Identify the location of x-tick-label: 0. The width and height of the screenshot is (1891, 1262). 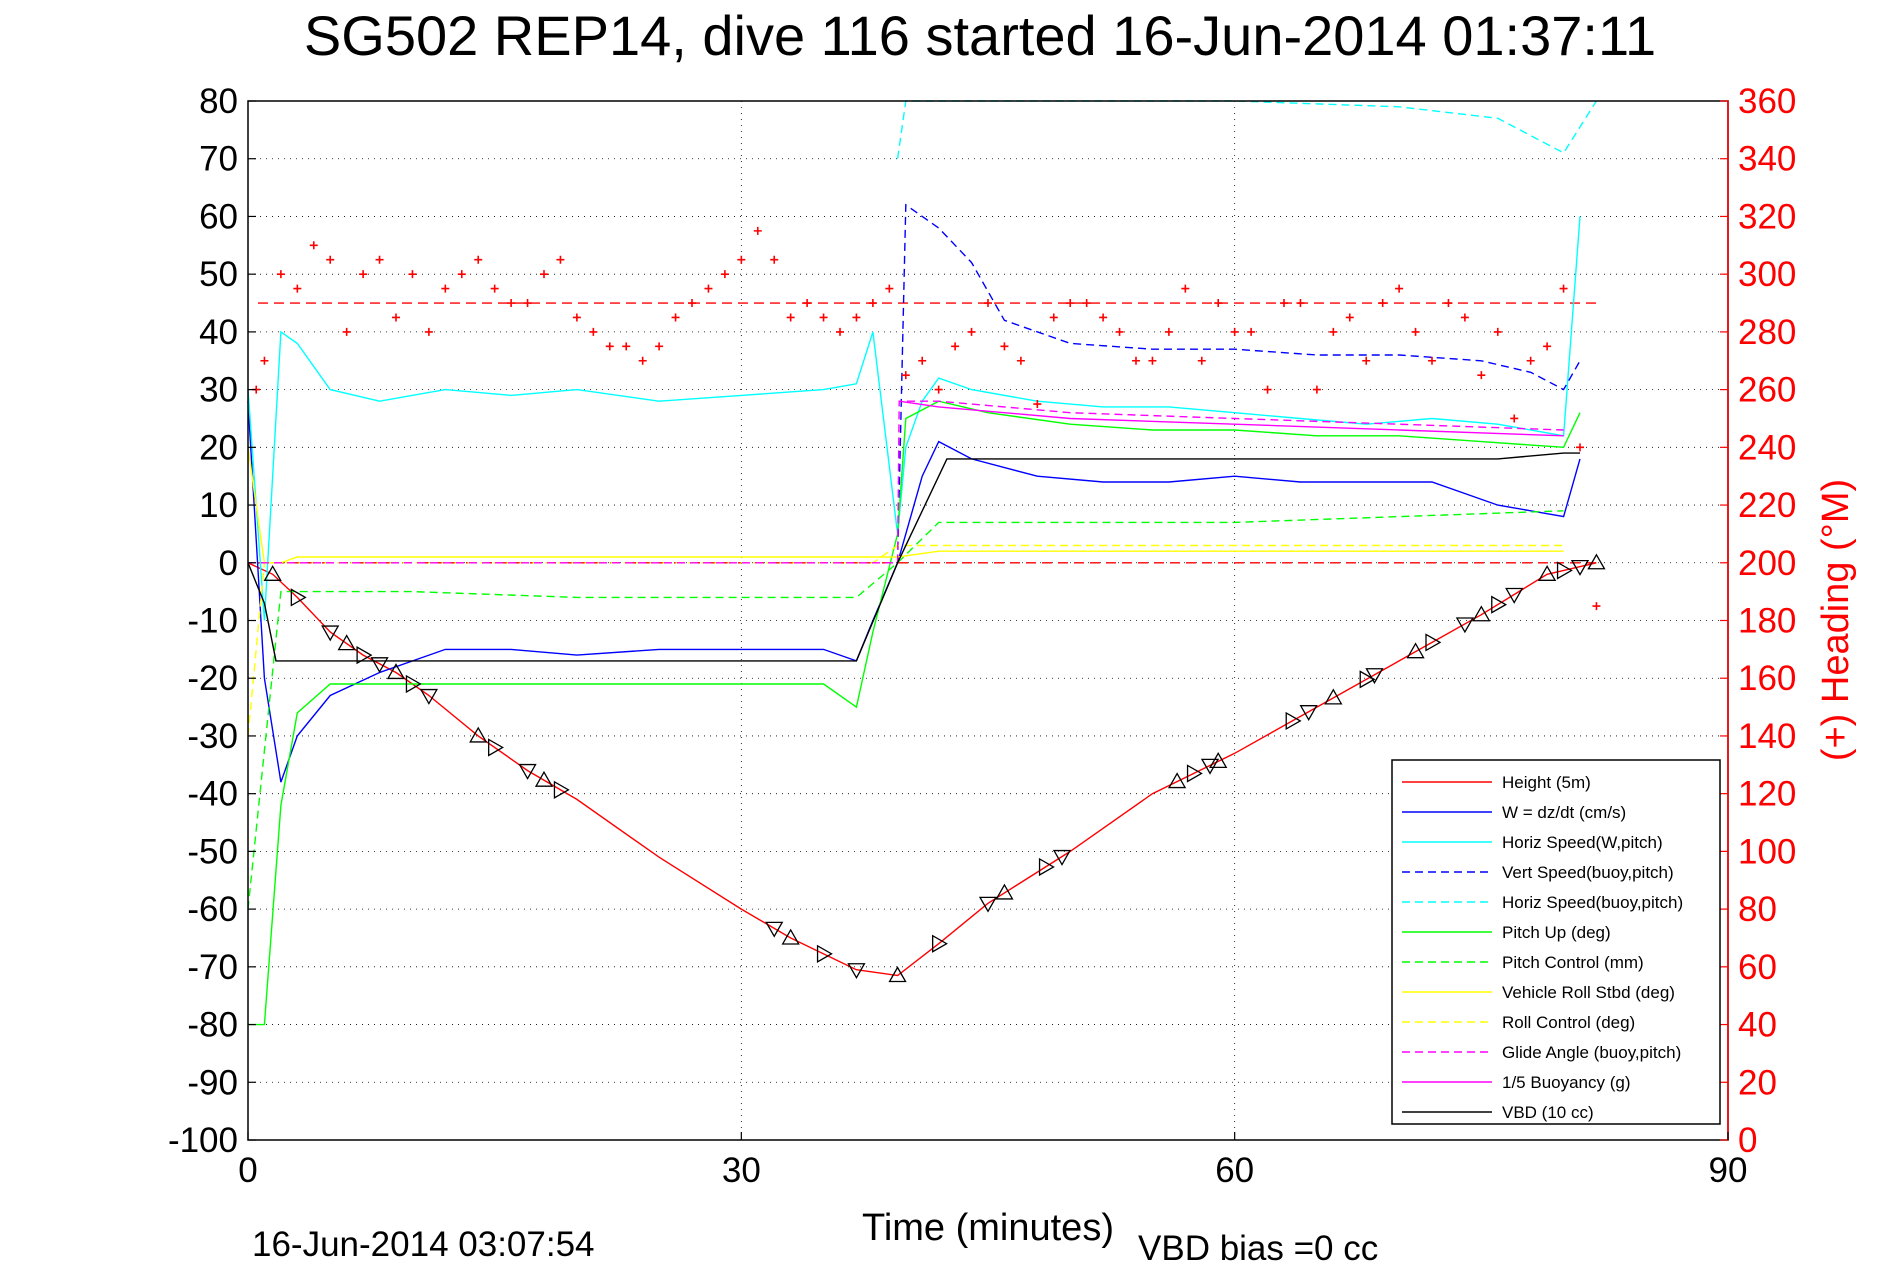
(247, 1170).